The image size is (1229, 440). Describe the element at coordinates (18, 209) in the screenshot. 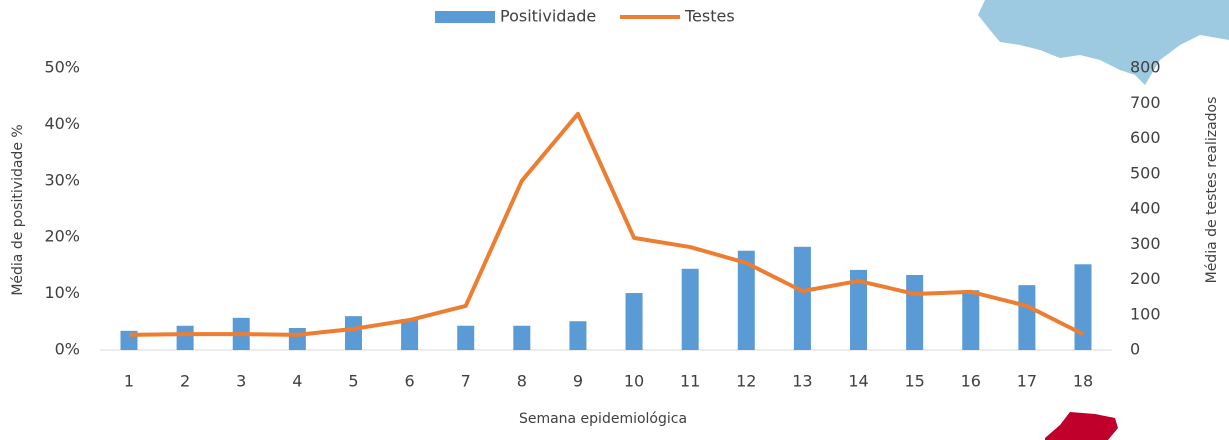

I see `y-axis-title: Média de positividade %` at that location.